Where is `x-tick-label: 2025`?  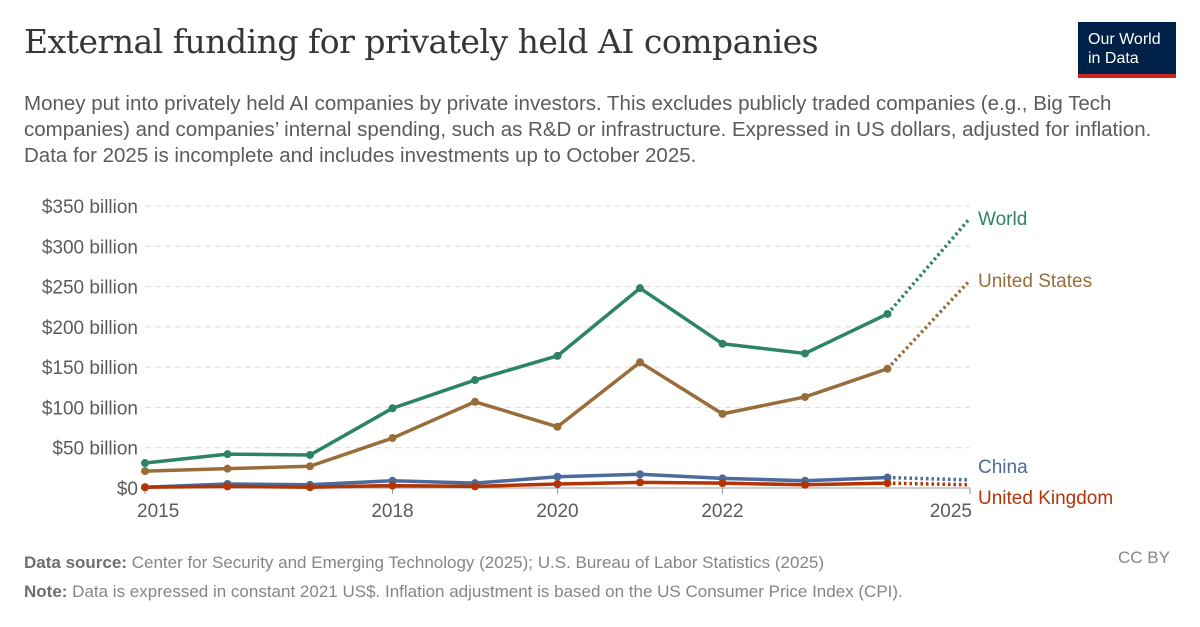
x-tick-label: 2025 is located at coordinates (951, 511).